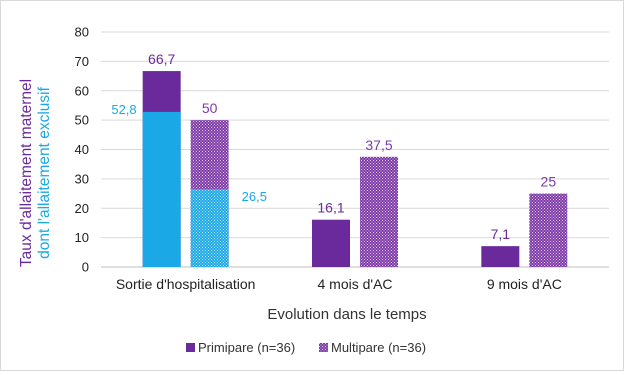  I want to click on data-label-multipare: 25, so click(549, 182).